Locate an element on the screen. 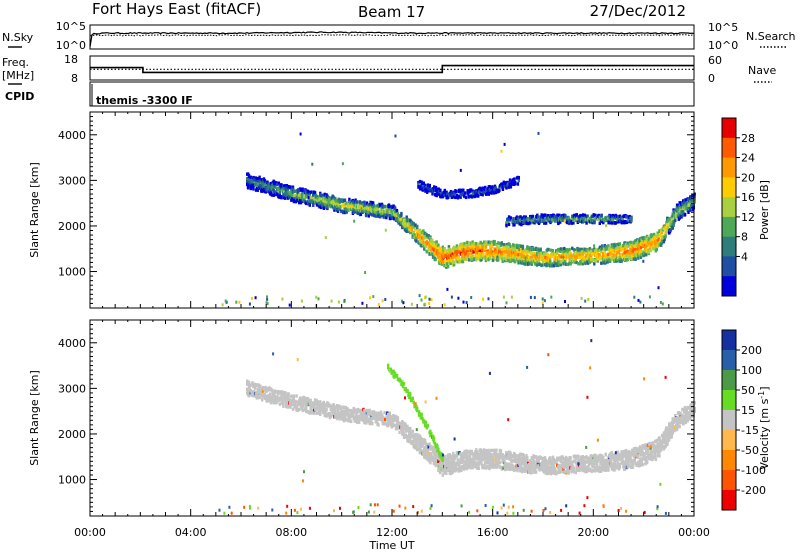 This screenshot has width=800, height=558. nsky-tick-top: 10^5 is located at coordinates (71, 26).